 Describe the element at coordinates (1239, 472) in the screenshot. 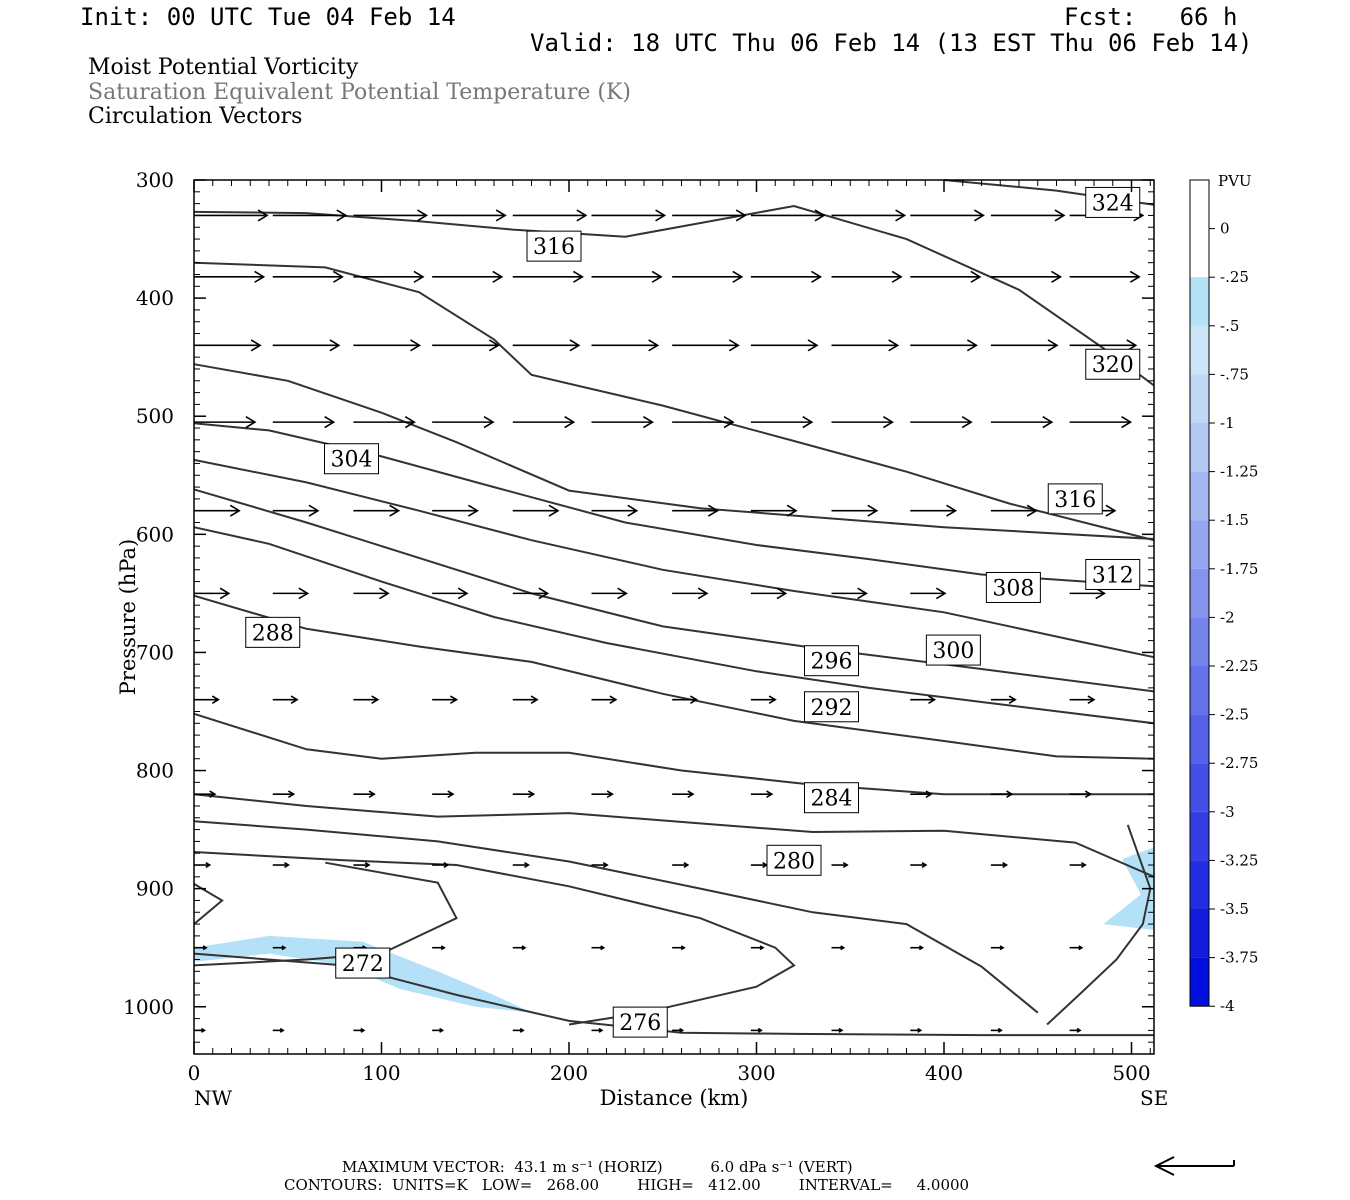

I see `colorbar-label: -1.25` at that location.